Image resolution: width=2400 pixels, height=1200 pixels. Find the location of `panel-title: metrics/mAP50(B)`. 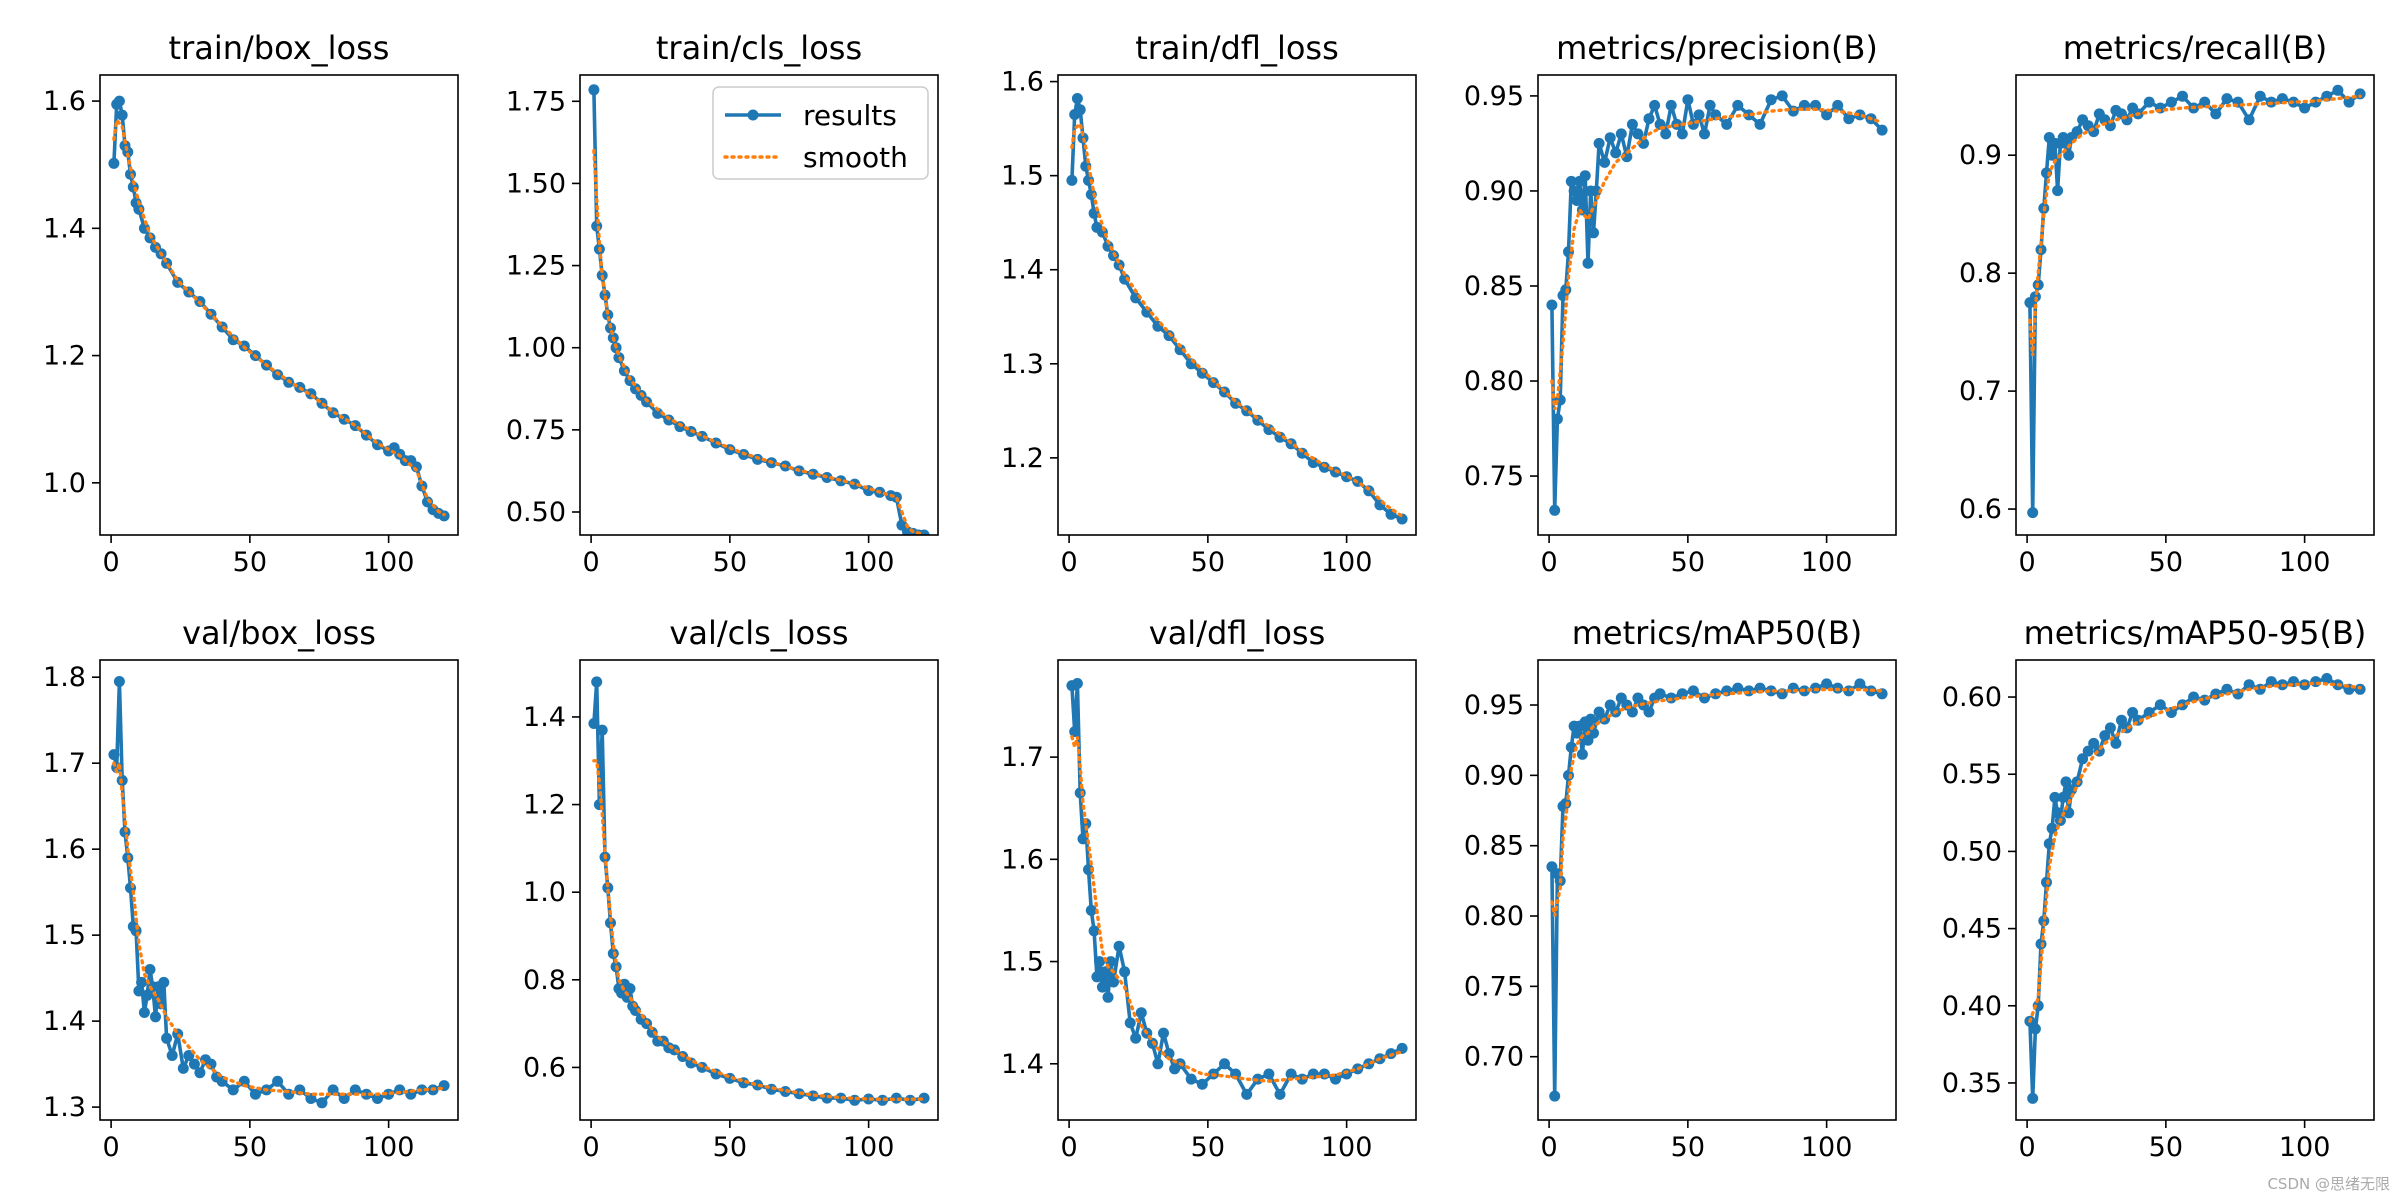

panel-title: metrics/mAP50(B) is located at coordinates (1717, 633).